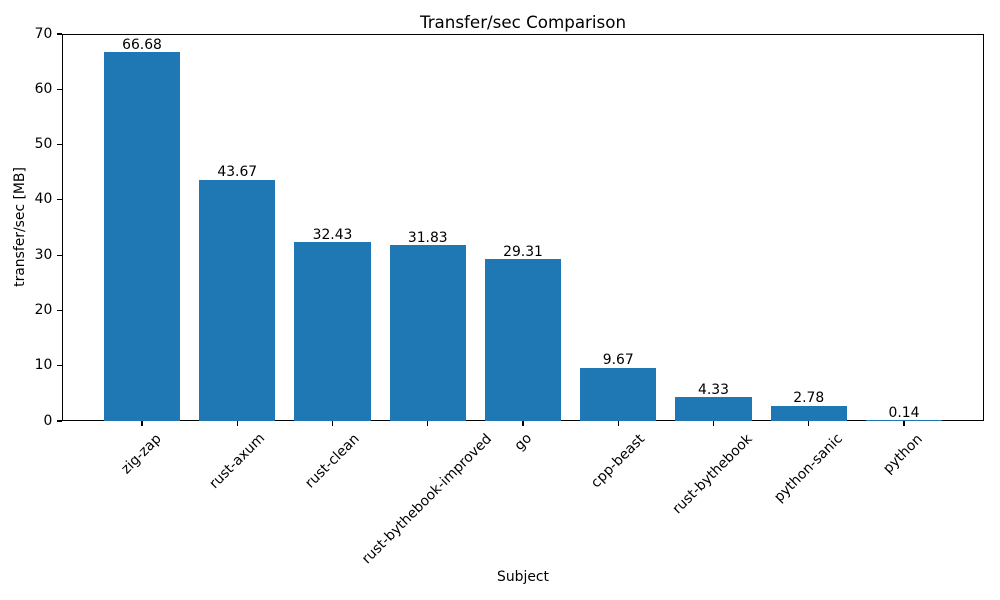 This screenshot has width=1000, height=600. What do you see at coordinates (237, 461) in the screenshot?
I see `x-tick-label: rust-axum` at bounding box center [237, 461].